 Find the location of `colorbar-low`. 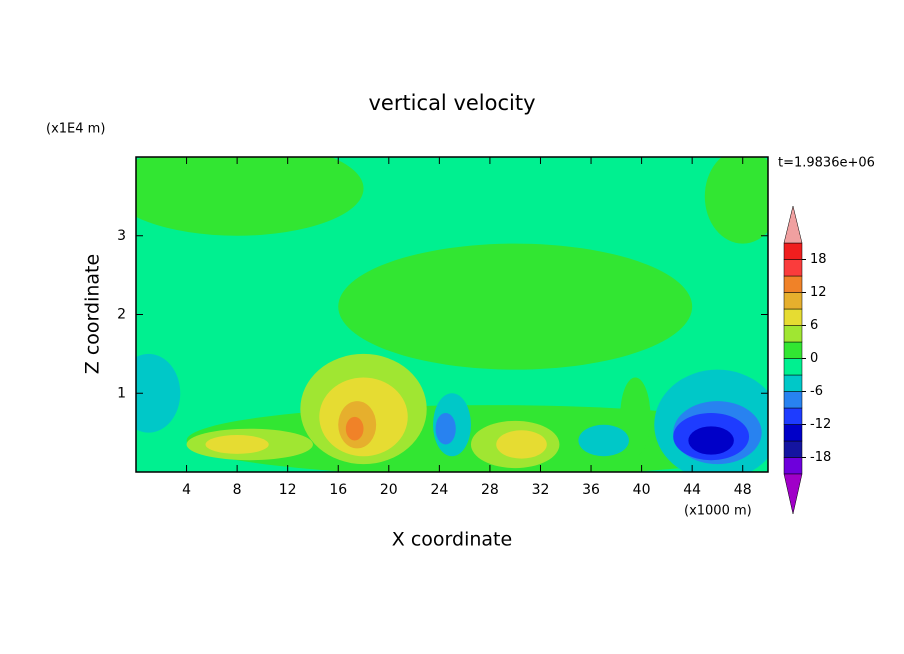

colorbar-low is located at coordinates (793, 494).